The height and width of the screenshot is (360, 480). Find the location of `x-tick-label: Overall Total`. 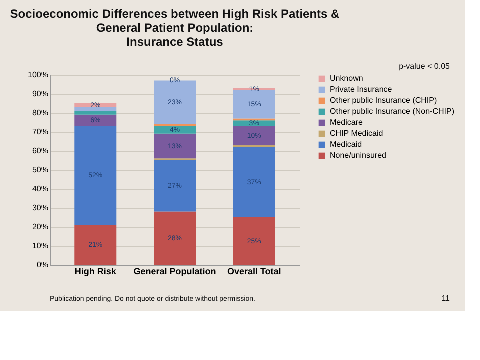

x-tick-label: Overall Total is located at coordinates (254, 271).